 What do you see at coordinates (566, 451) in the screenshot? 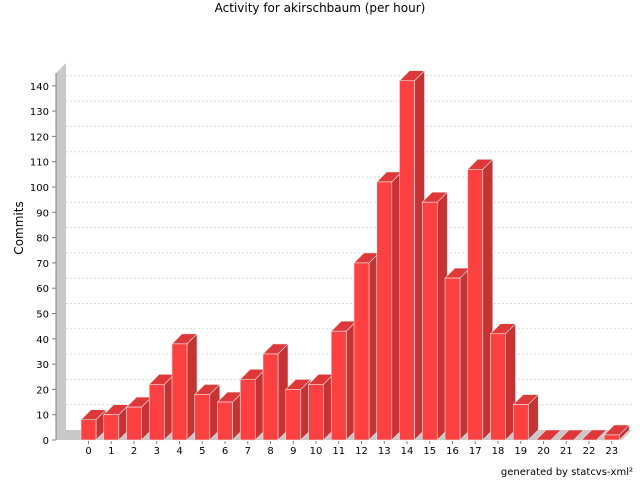
I see `x-tick-label: 21` at bounding box center [566, 451].